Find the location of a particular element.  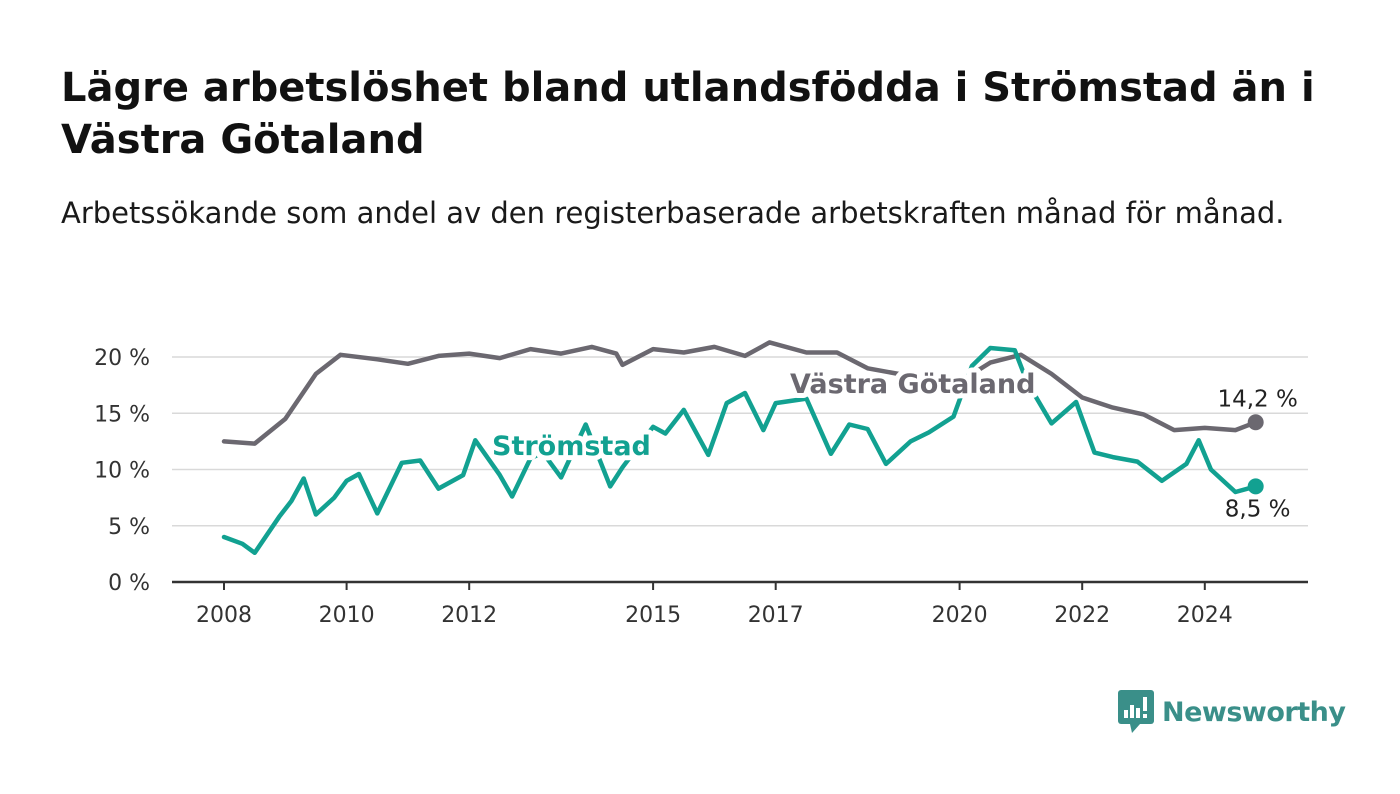

x-tick-label: 2012 is located at coordinates (469, 615).